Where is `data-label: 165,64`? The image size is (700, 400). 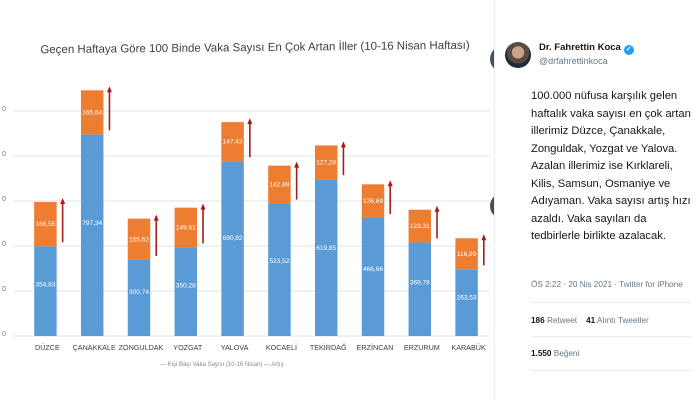 data-label: 165,64 is located at coordinates (92, 112).